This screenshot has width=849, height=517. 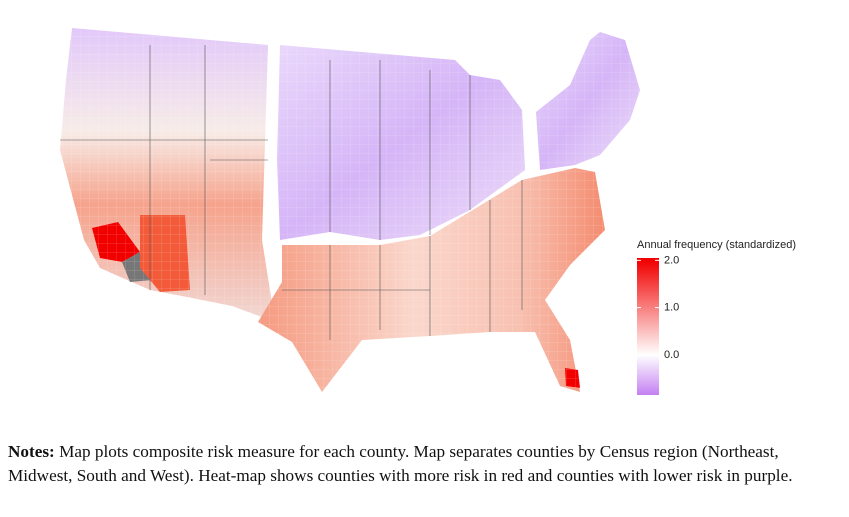 I want to click on legend-title: Annual frequency (standardized), so click(x=716, y=245).